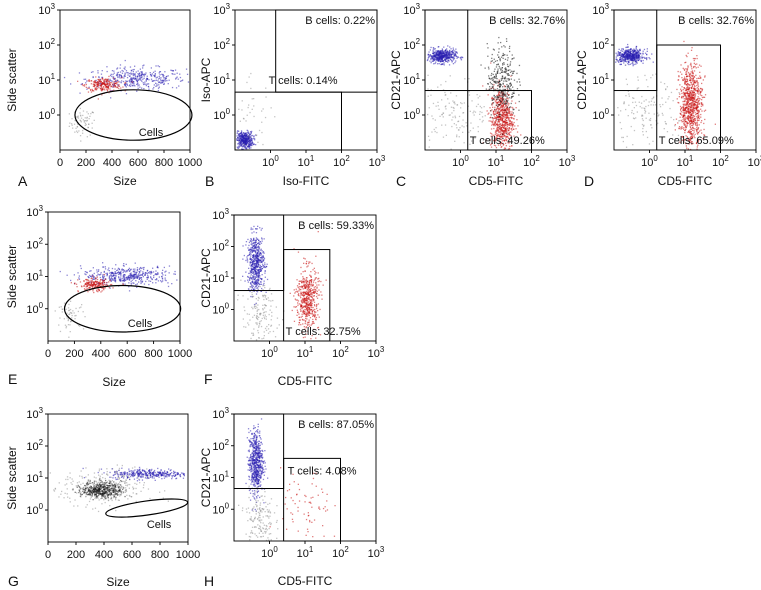 This screenshot has width=761, height=590. I want to click on x-tick-label: 103, so click(754, 161).